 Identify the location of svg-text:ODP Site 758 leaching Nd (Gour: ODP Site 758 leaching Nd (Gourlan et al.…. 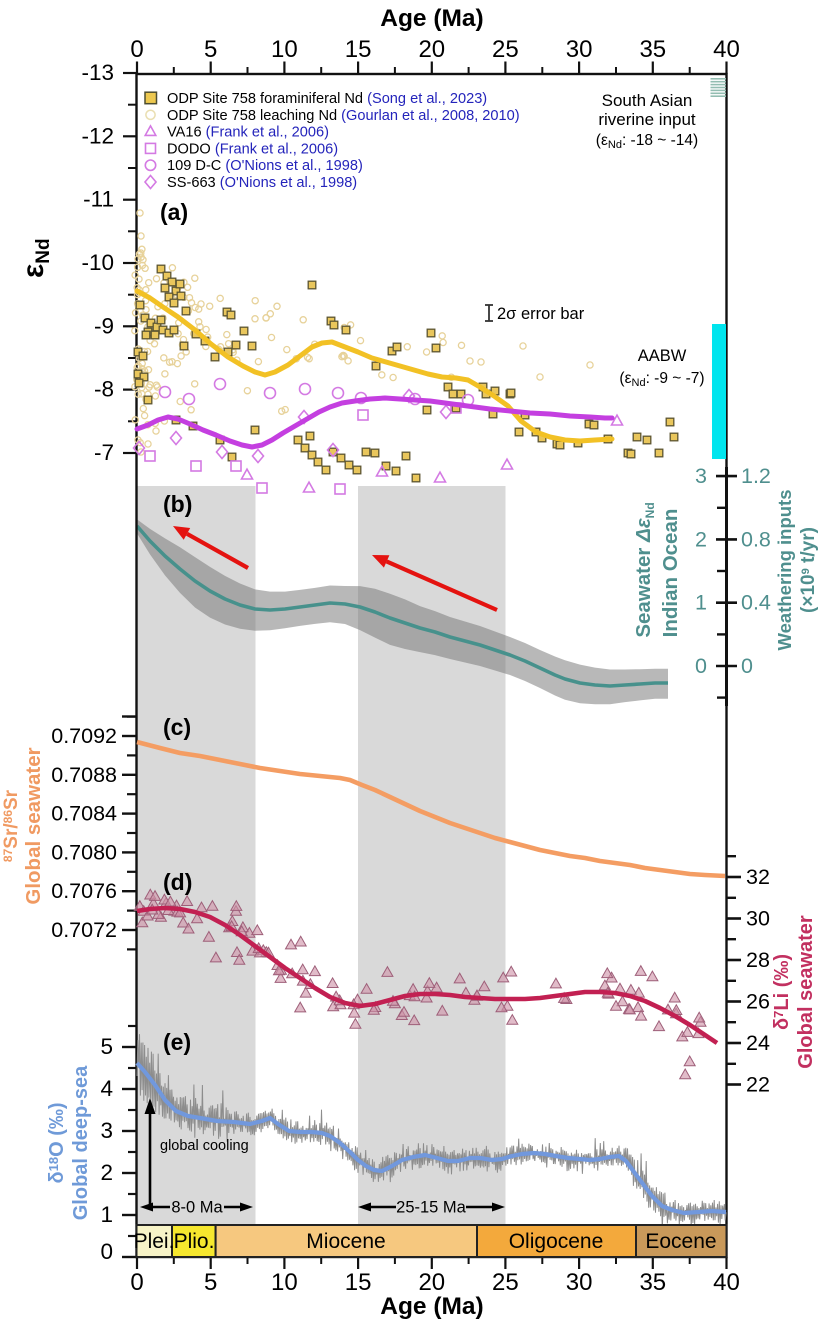
(343, 116).